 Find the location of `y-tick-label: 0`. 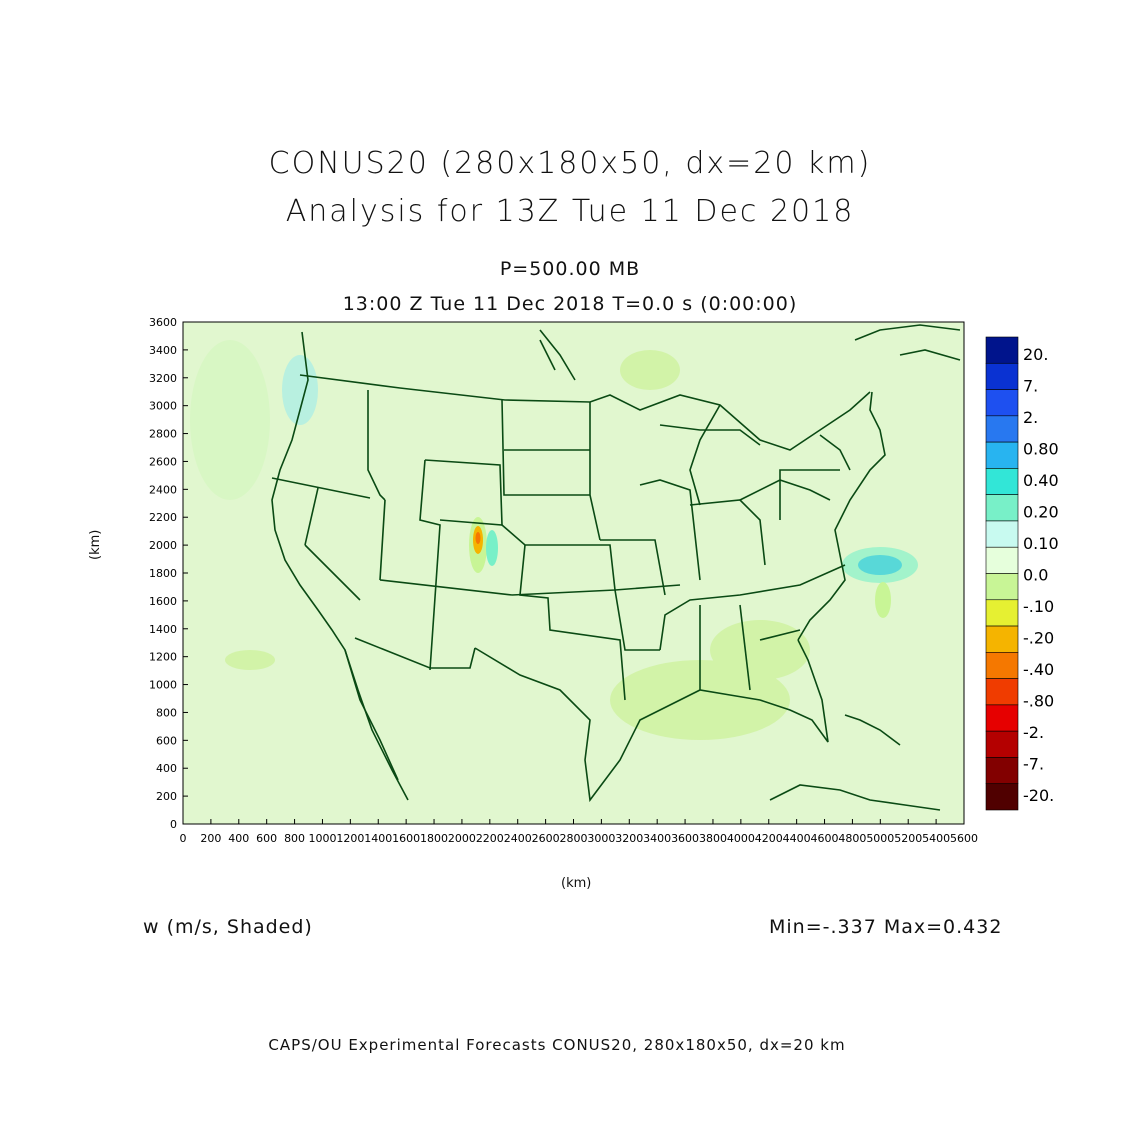

y-tick-label: 0 is located at coordinates (173, 824).